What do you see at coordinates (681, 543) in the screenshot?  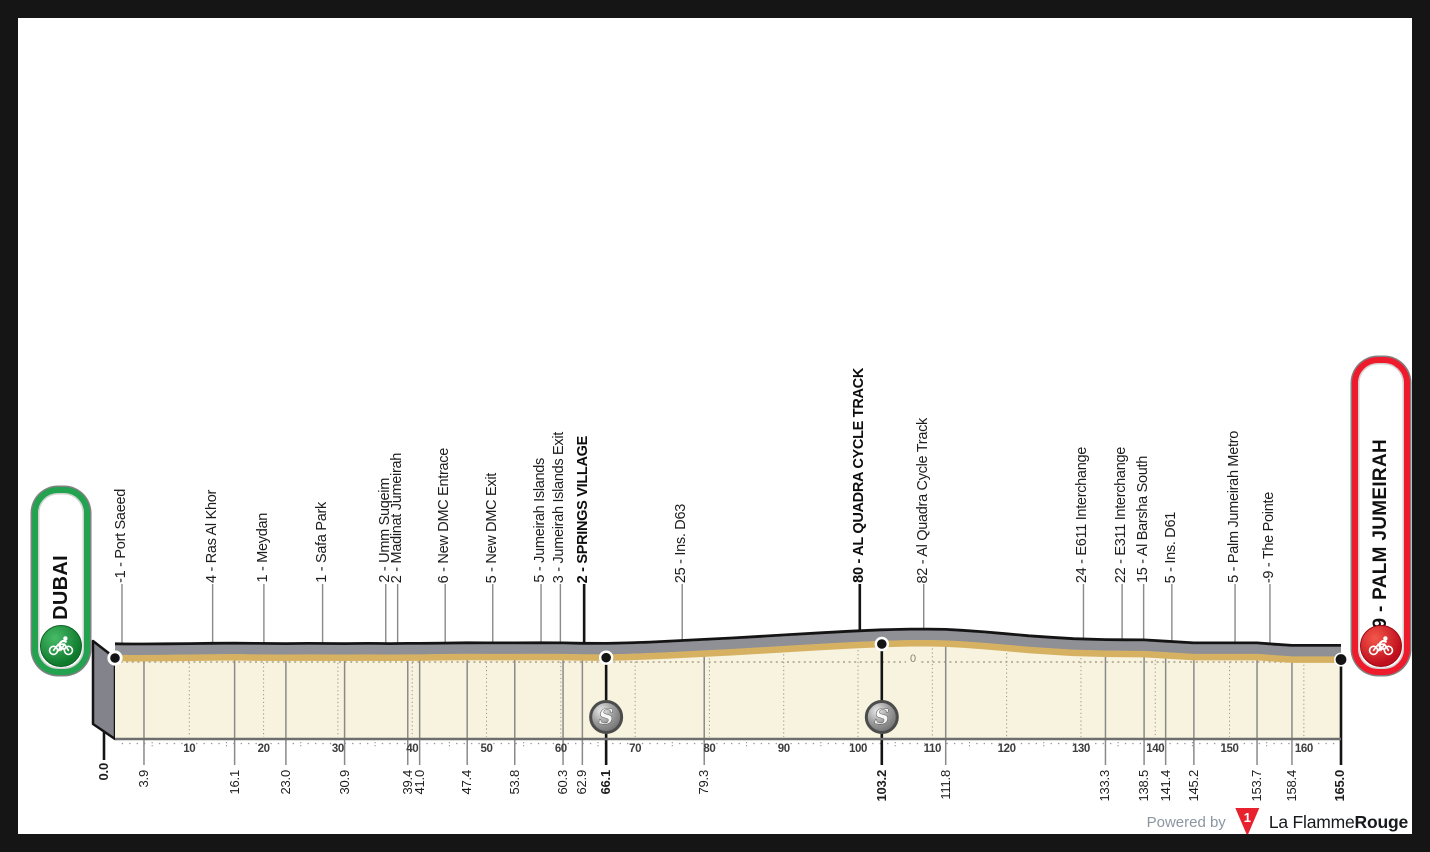 I see `waypoint-label: 25 - Ins. D63` at bounding box center [681, 543].